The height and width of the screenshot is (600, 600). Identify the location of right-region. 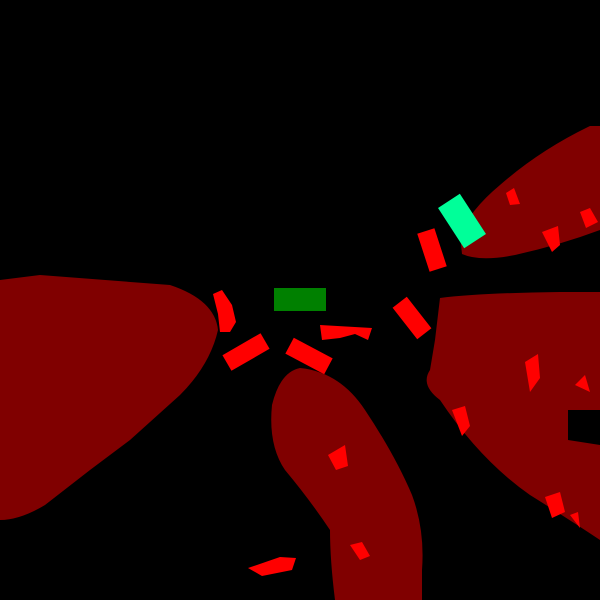
(513, 416).